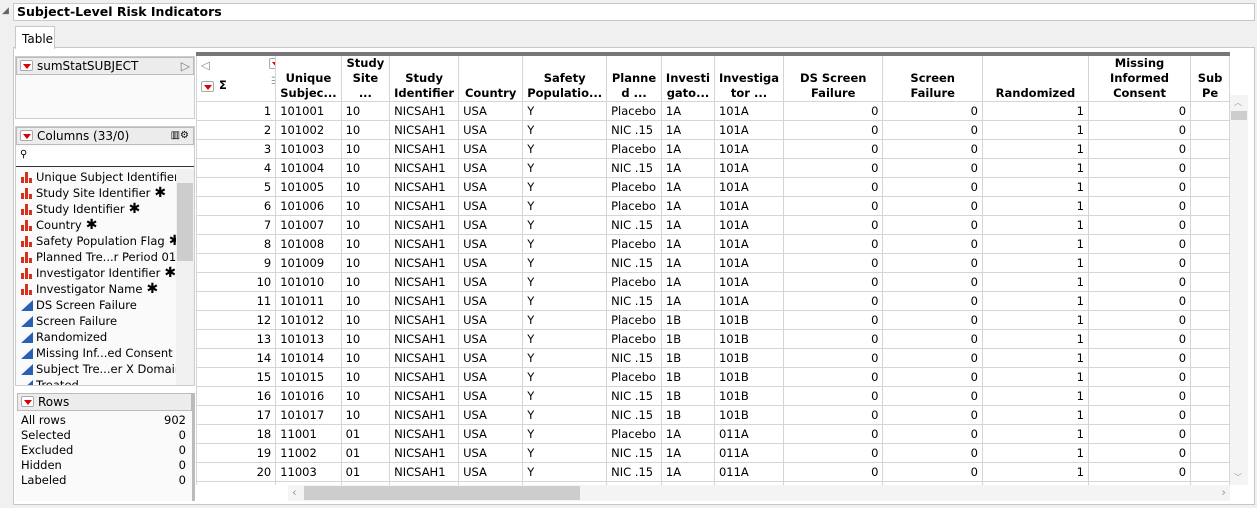 The width and height of the screenshot is (1257, 508). What do you see at coordinates (308, 149) in the screenshot?
I see `table-cell: 101003` at bounding box center [308, 149].